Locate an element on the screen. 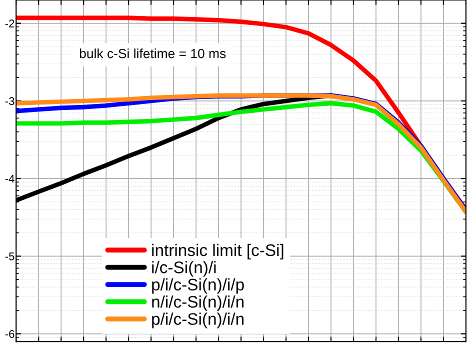 This screenshot has width=474, height=345. legend-label: p/i/c-Si(n)/i/p is located at coordinates (198, 286).